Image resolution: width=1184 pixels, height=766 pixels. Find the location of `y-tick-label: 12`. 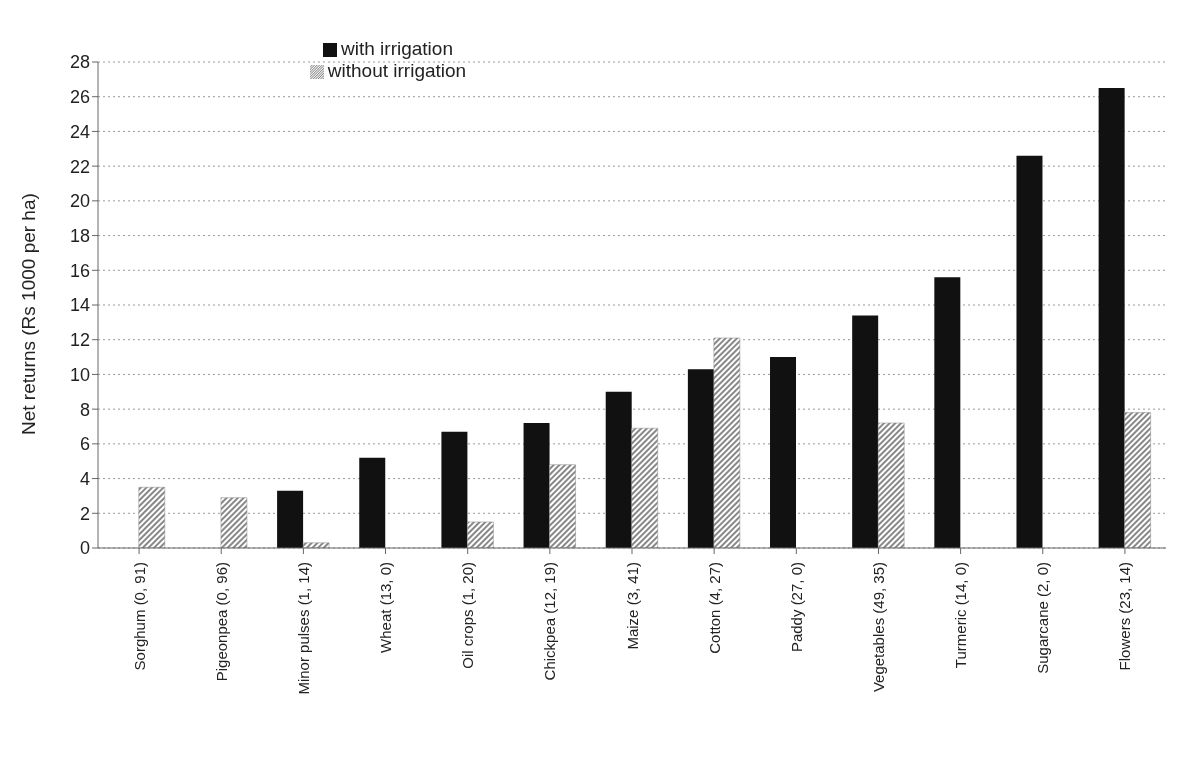

y-tick-label: 12 is located at coordinates (79, 340).